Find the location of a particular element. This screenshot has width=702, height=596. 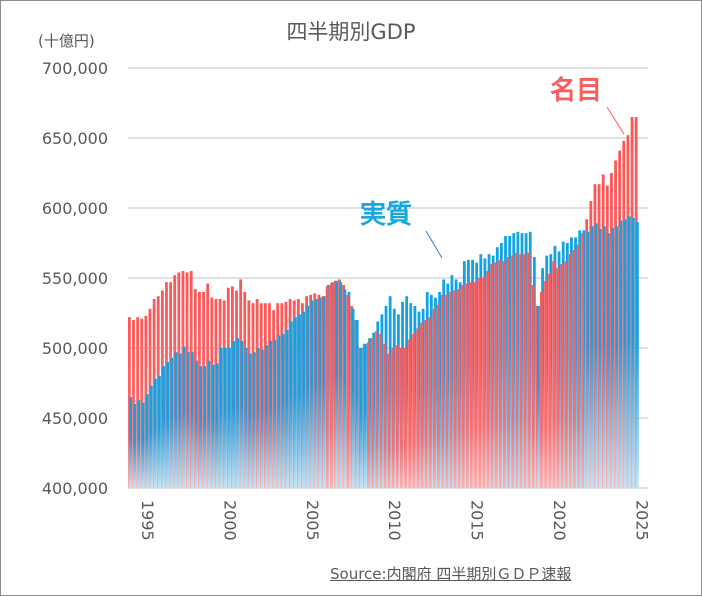

x-tick-label: 2015 is located at coordinates (477, 520).